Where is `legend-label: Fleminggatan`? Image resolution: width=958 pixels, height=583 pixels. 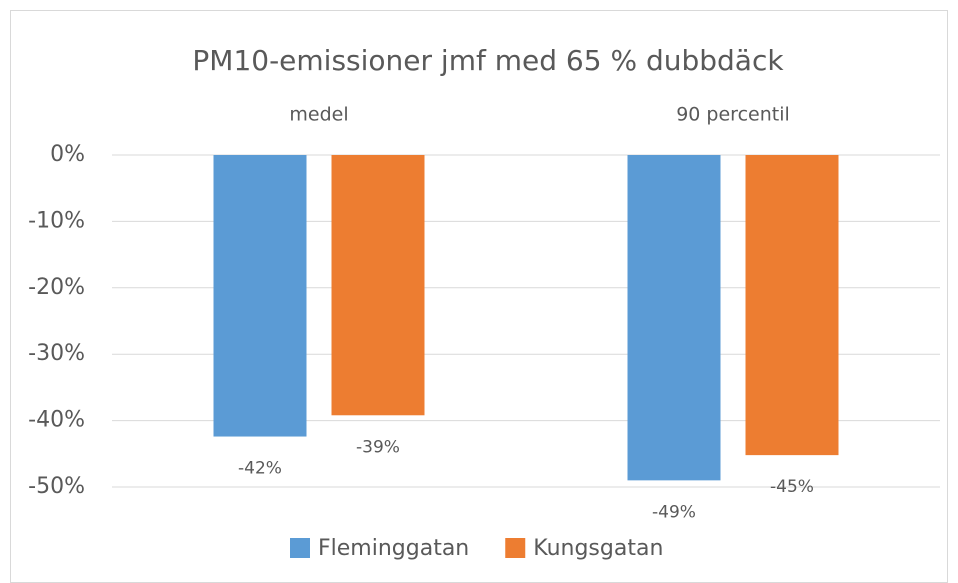
legend-label: Fleminggatan is located at coordinates (393, 548).